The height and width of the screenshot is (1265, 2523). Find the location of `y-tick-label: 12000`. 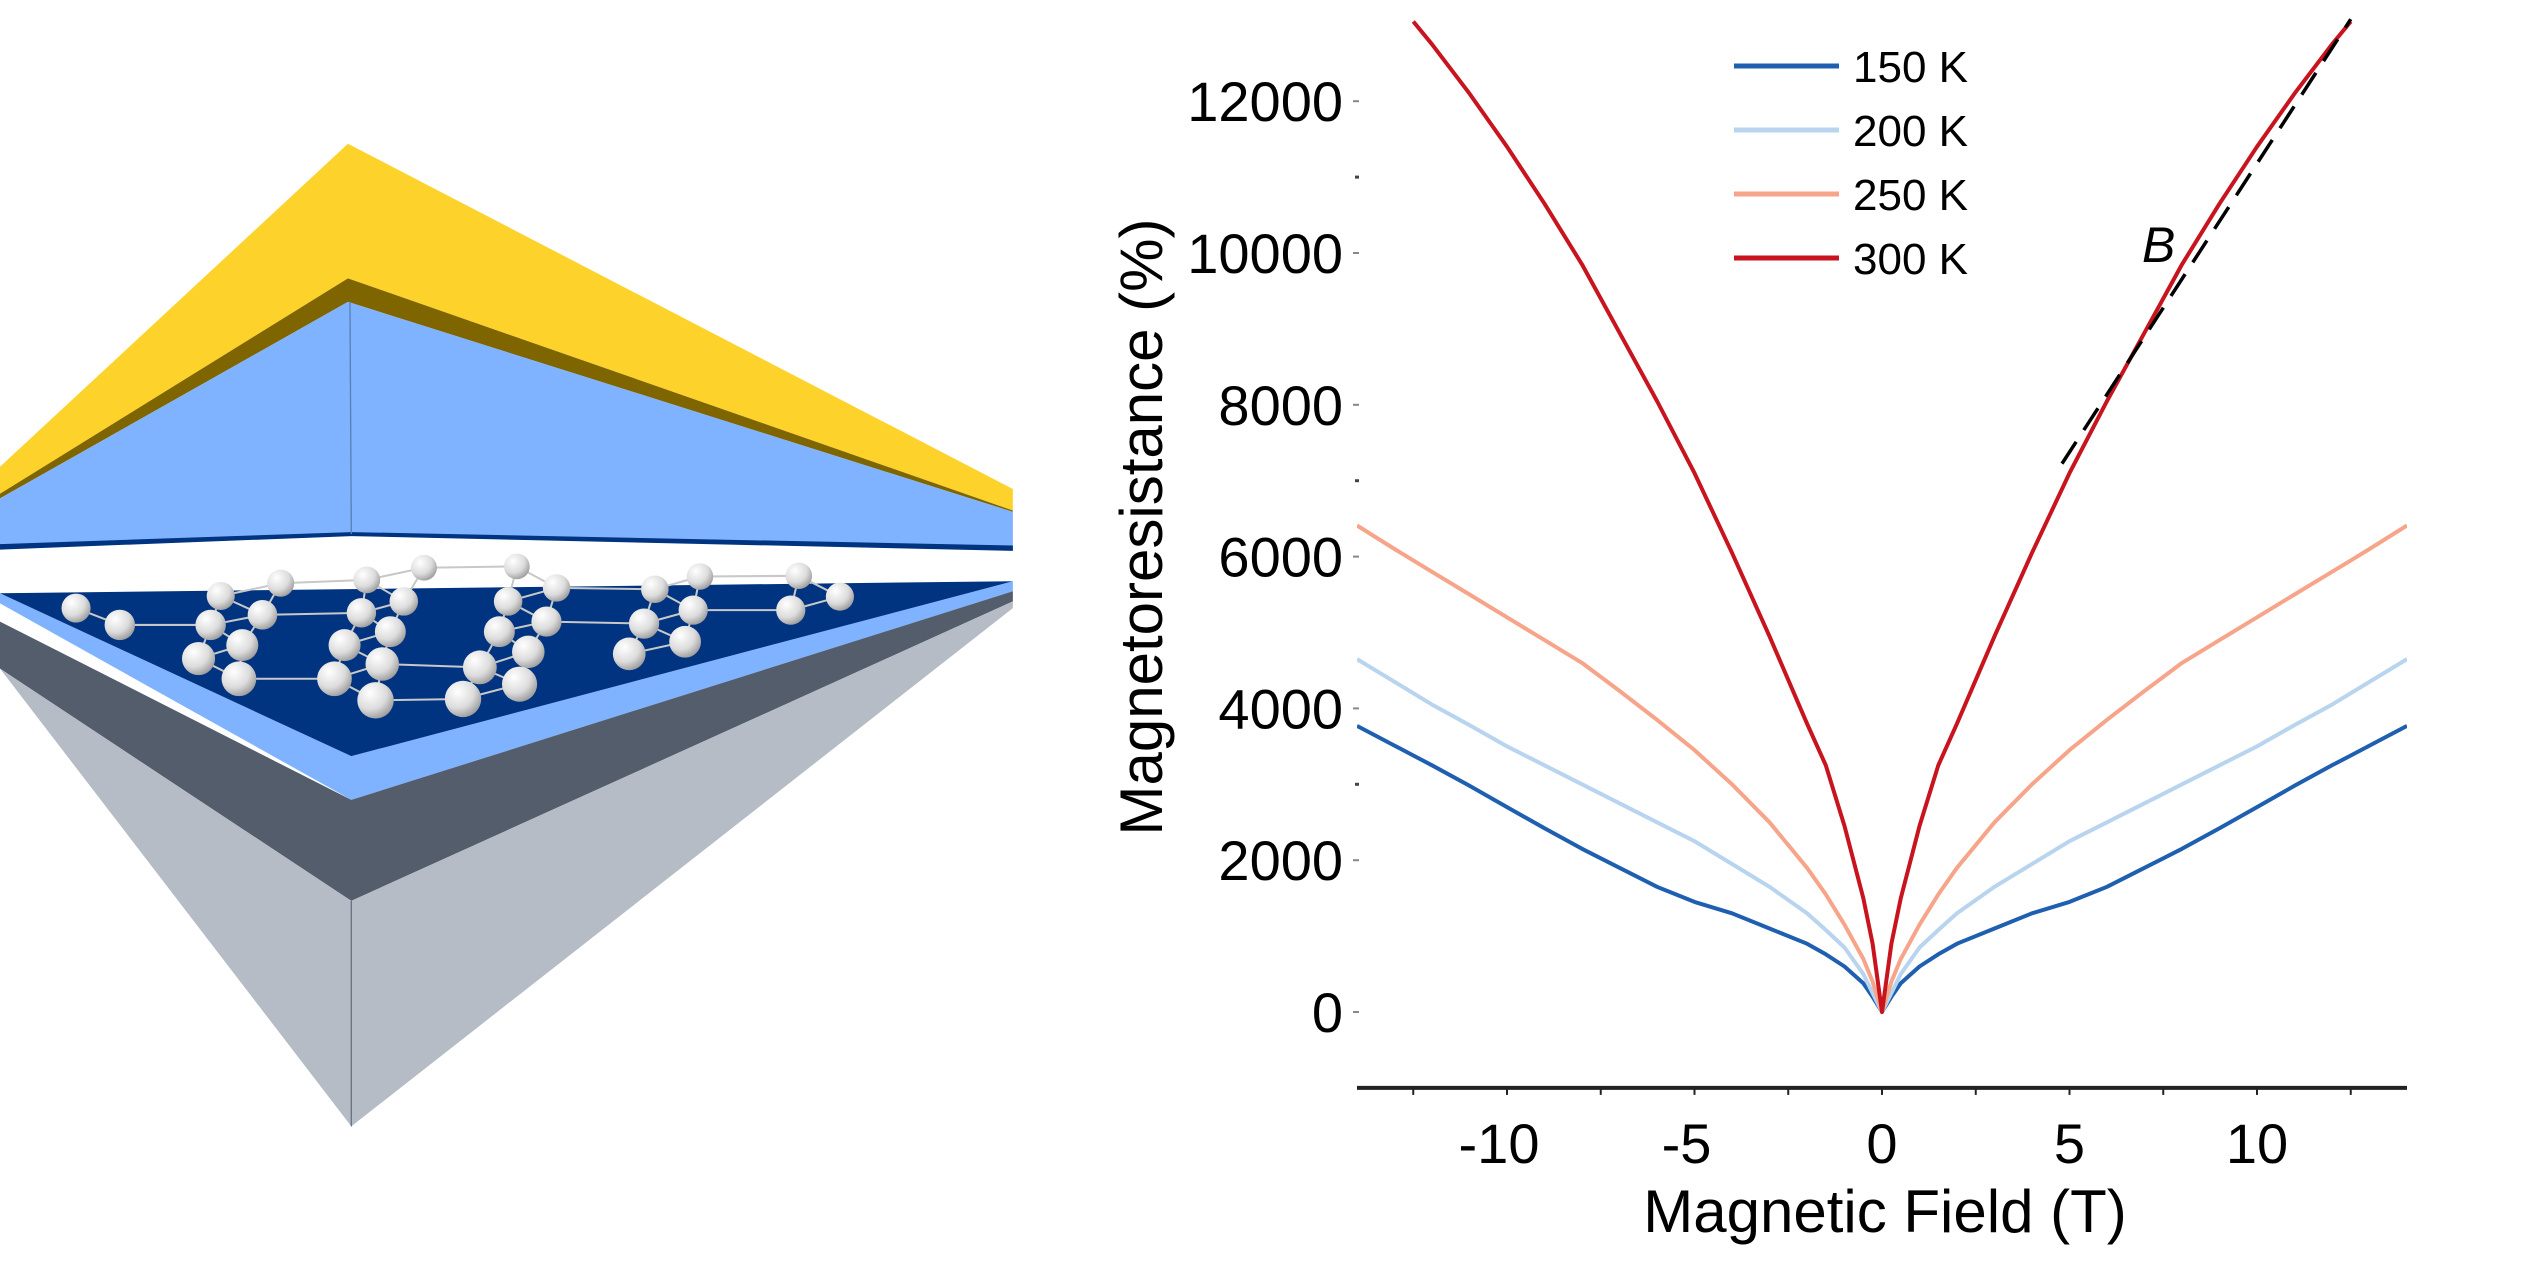

y-tick-label: 12000 is located at coordinates (1265, 101).